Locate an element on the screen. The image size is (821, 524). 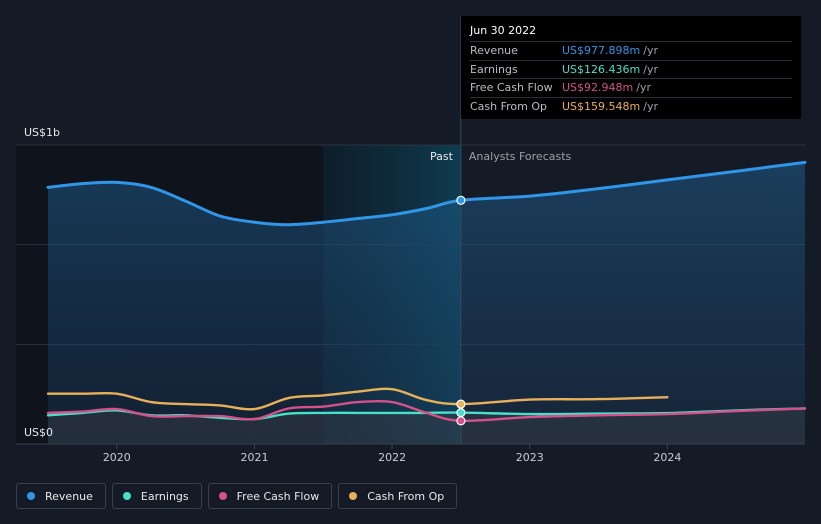
tooltip-row: Revenue US$977.898m/yr is located at coordinates (631, 50).